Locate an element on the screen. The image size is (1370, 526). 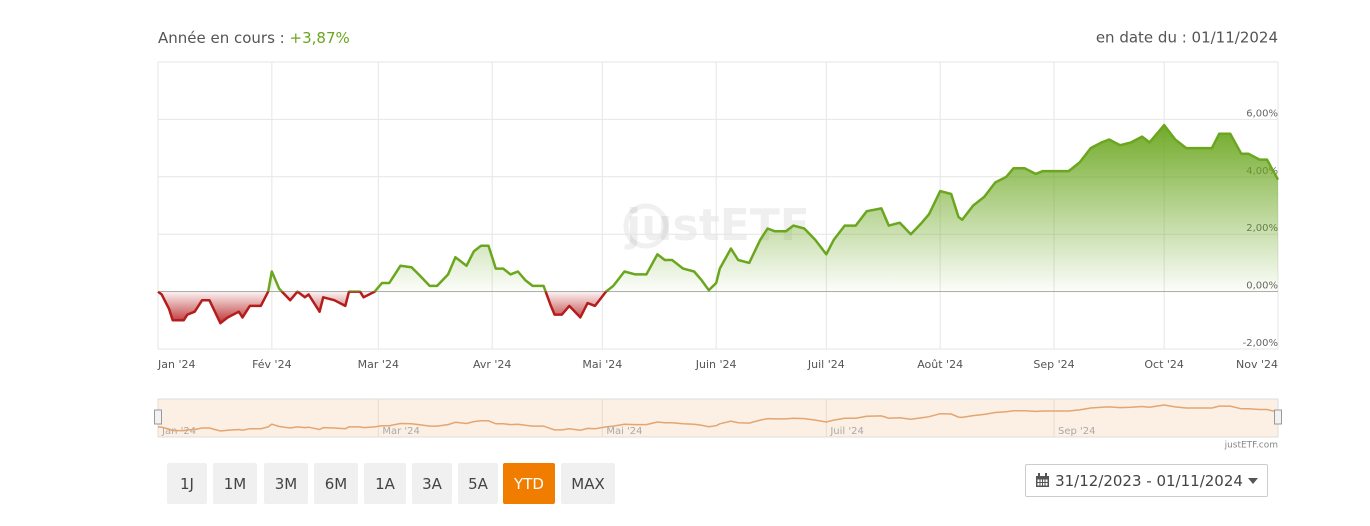
navigator-tick-label: Jan '24 is located at coordinates (178, 431).